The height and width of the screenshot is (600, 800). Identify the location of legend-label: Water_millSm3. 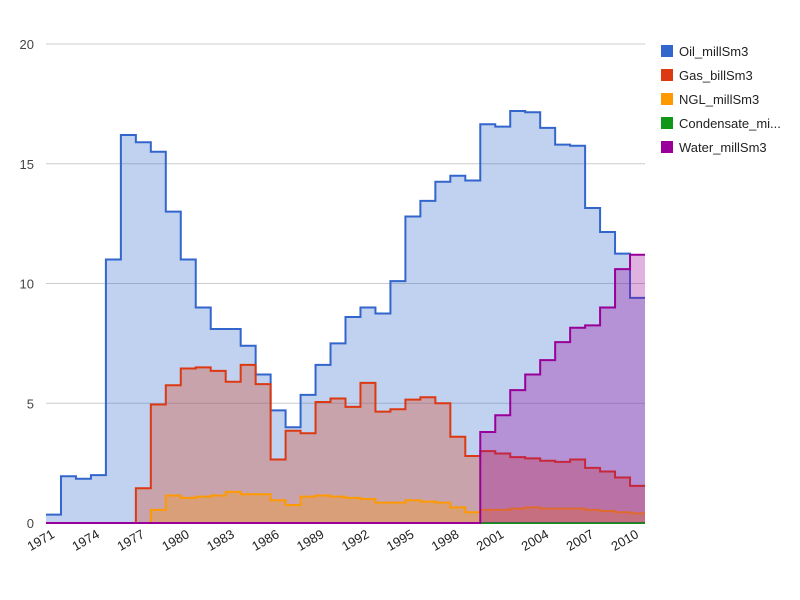
(723, 147).